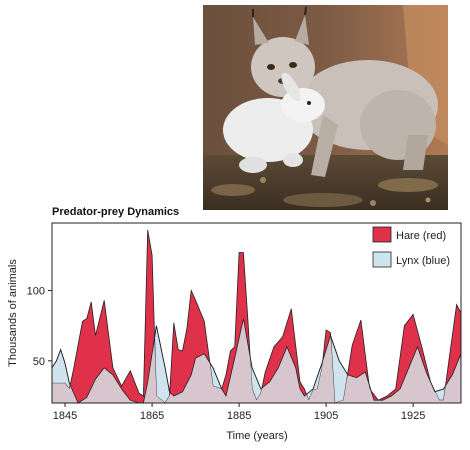 The image size is (470, 450). Describe the element at coordinates (411, 247) in the screenshot. I see `legend: Hare (red) Lynx (blue)` at that location.